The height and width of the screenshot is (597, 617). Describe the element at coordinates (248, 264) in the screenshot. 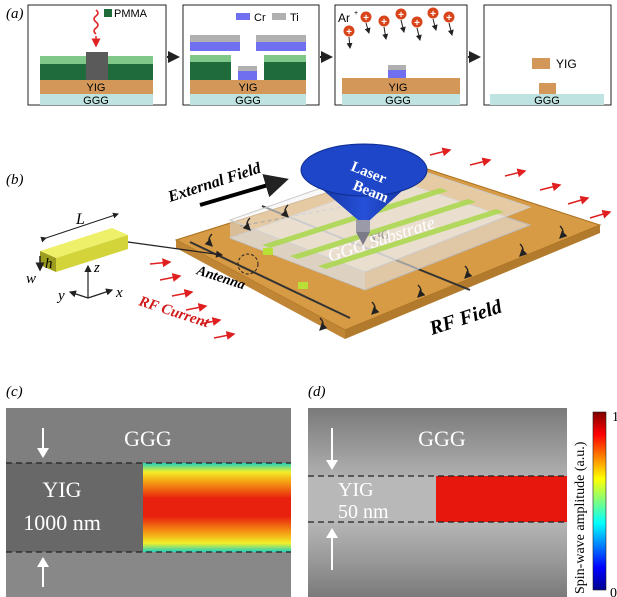

I see `inset-callout-circle` at that location.